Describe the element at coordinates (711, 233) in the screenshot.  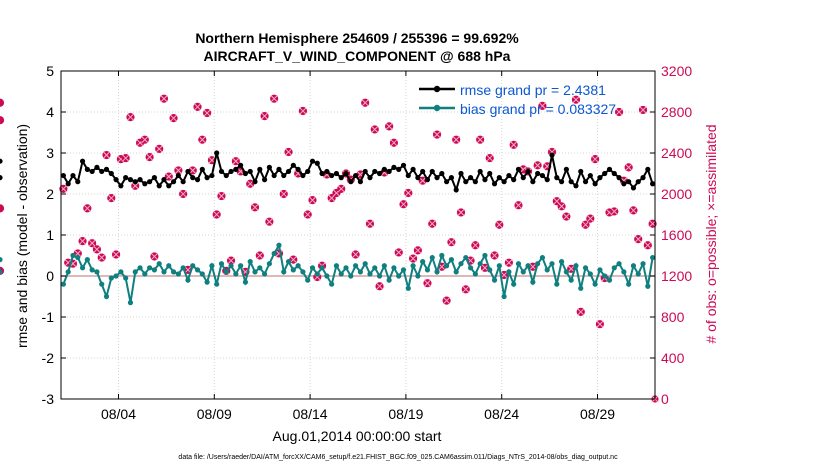
I see `y2-axis-label: # of obs: o=possible; ×=assimilated` at that location.